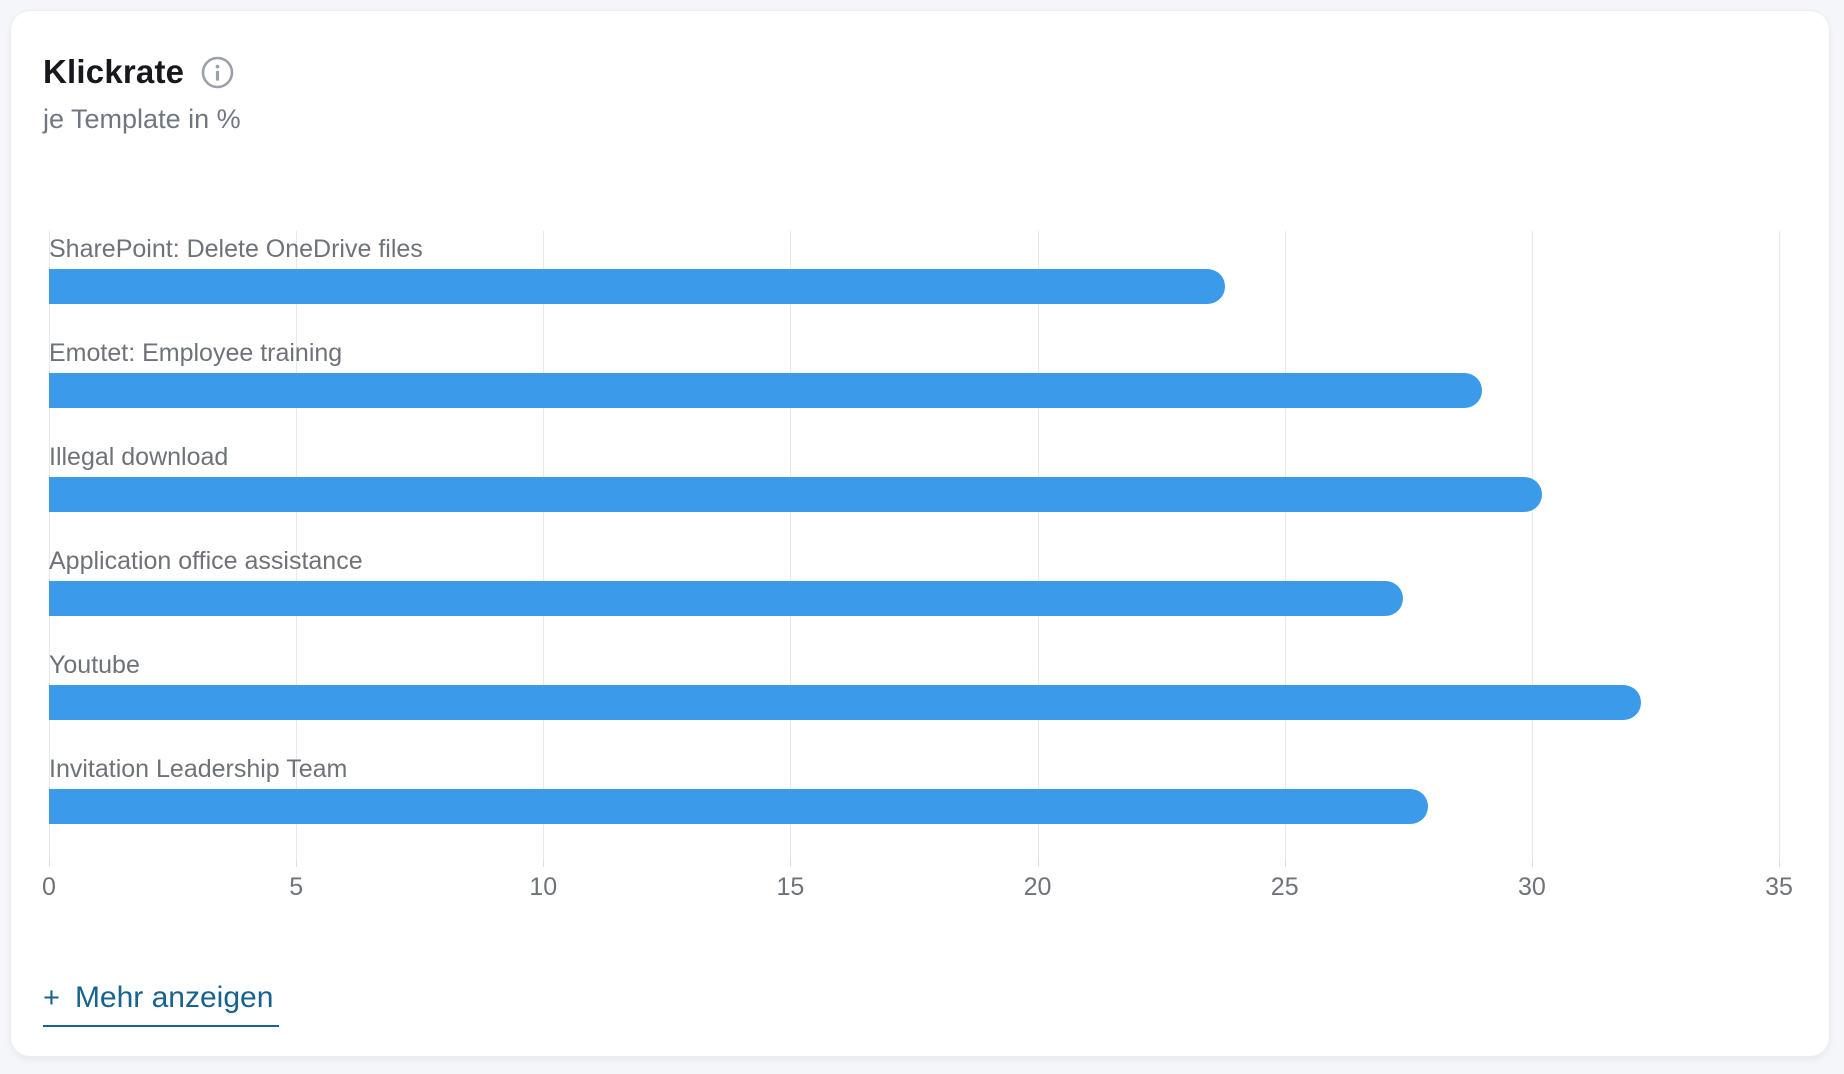 The height and width of the screenshot is (1074, 1844). I want to click on chart-row: Emotet: Employee training, so click(914, 391).